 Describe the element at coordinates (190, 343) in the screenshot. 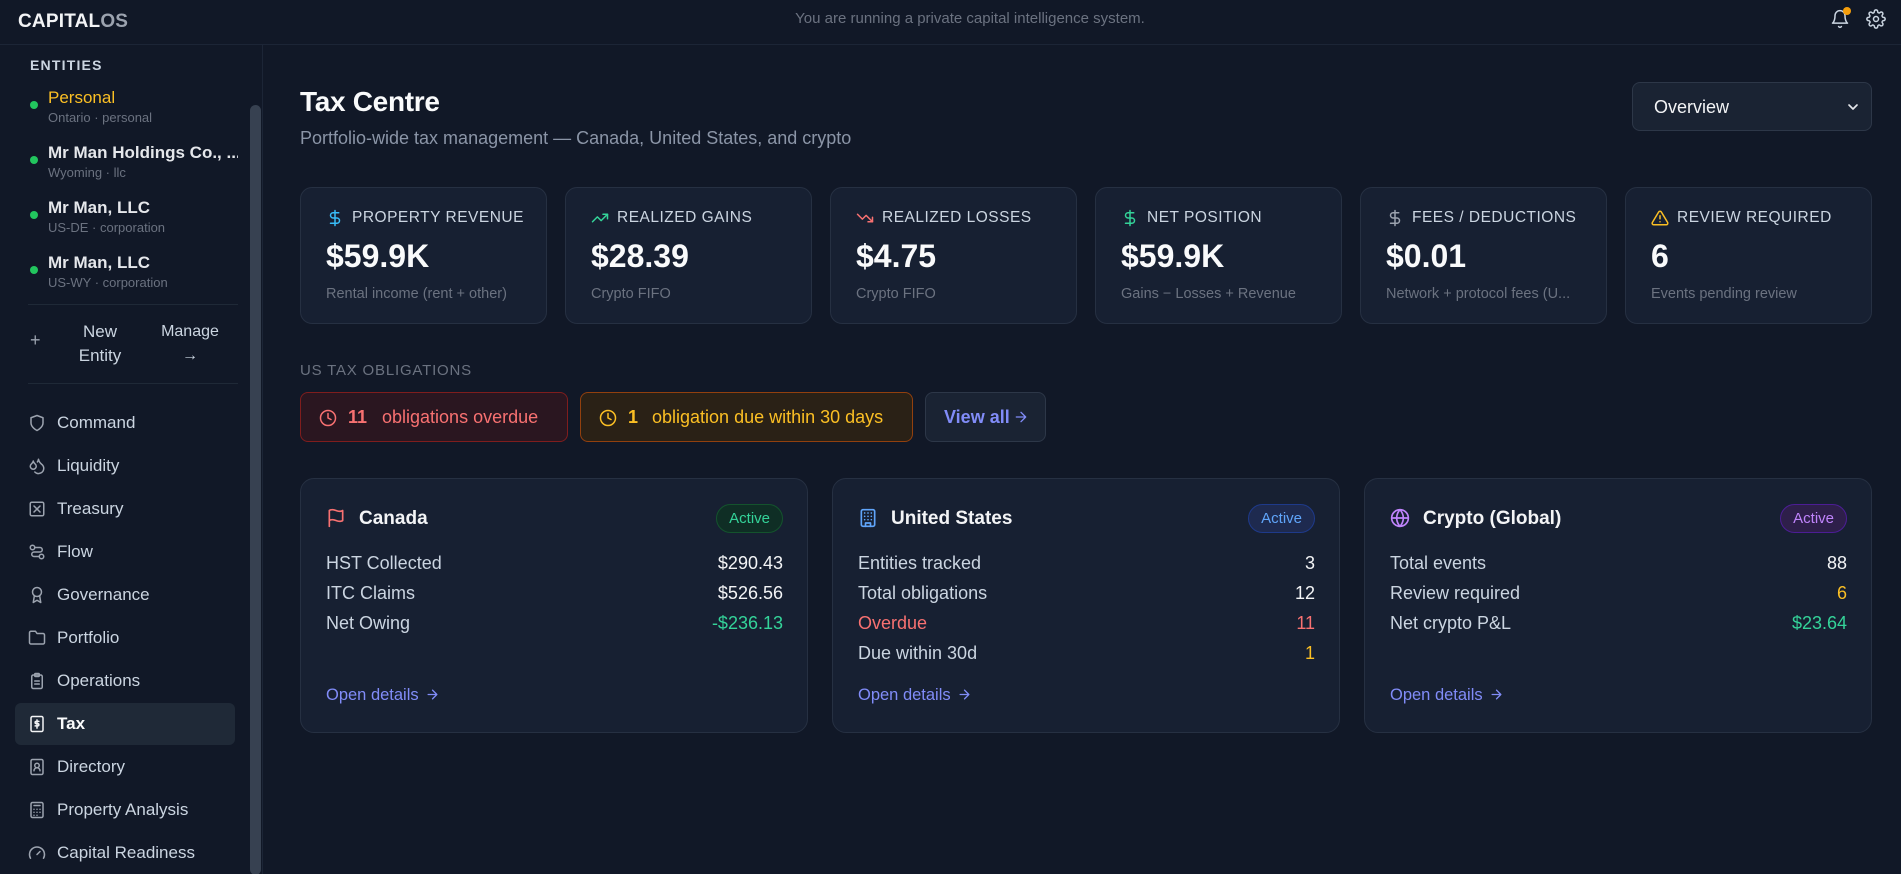

I see `manage-button: Manage →` at that location.